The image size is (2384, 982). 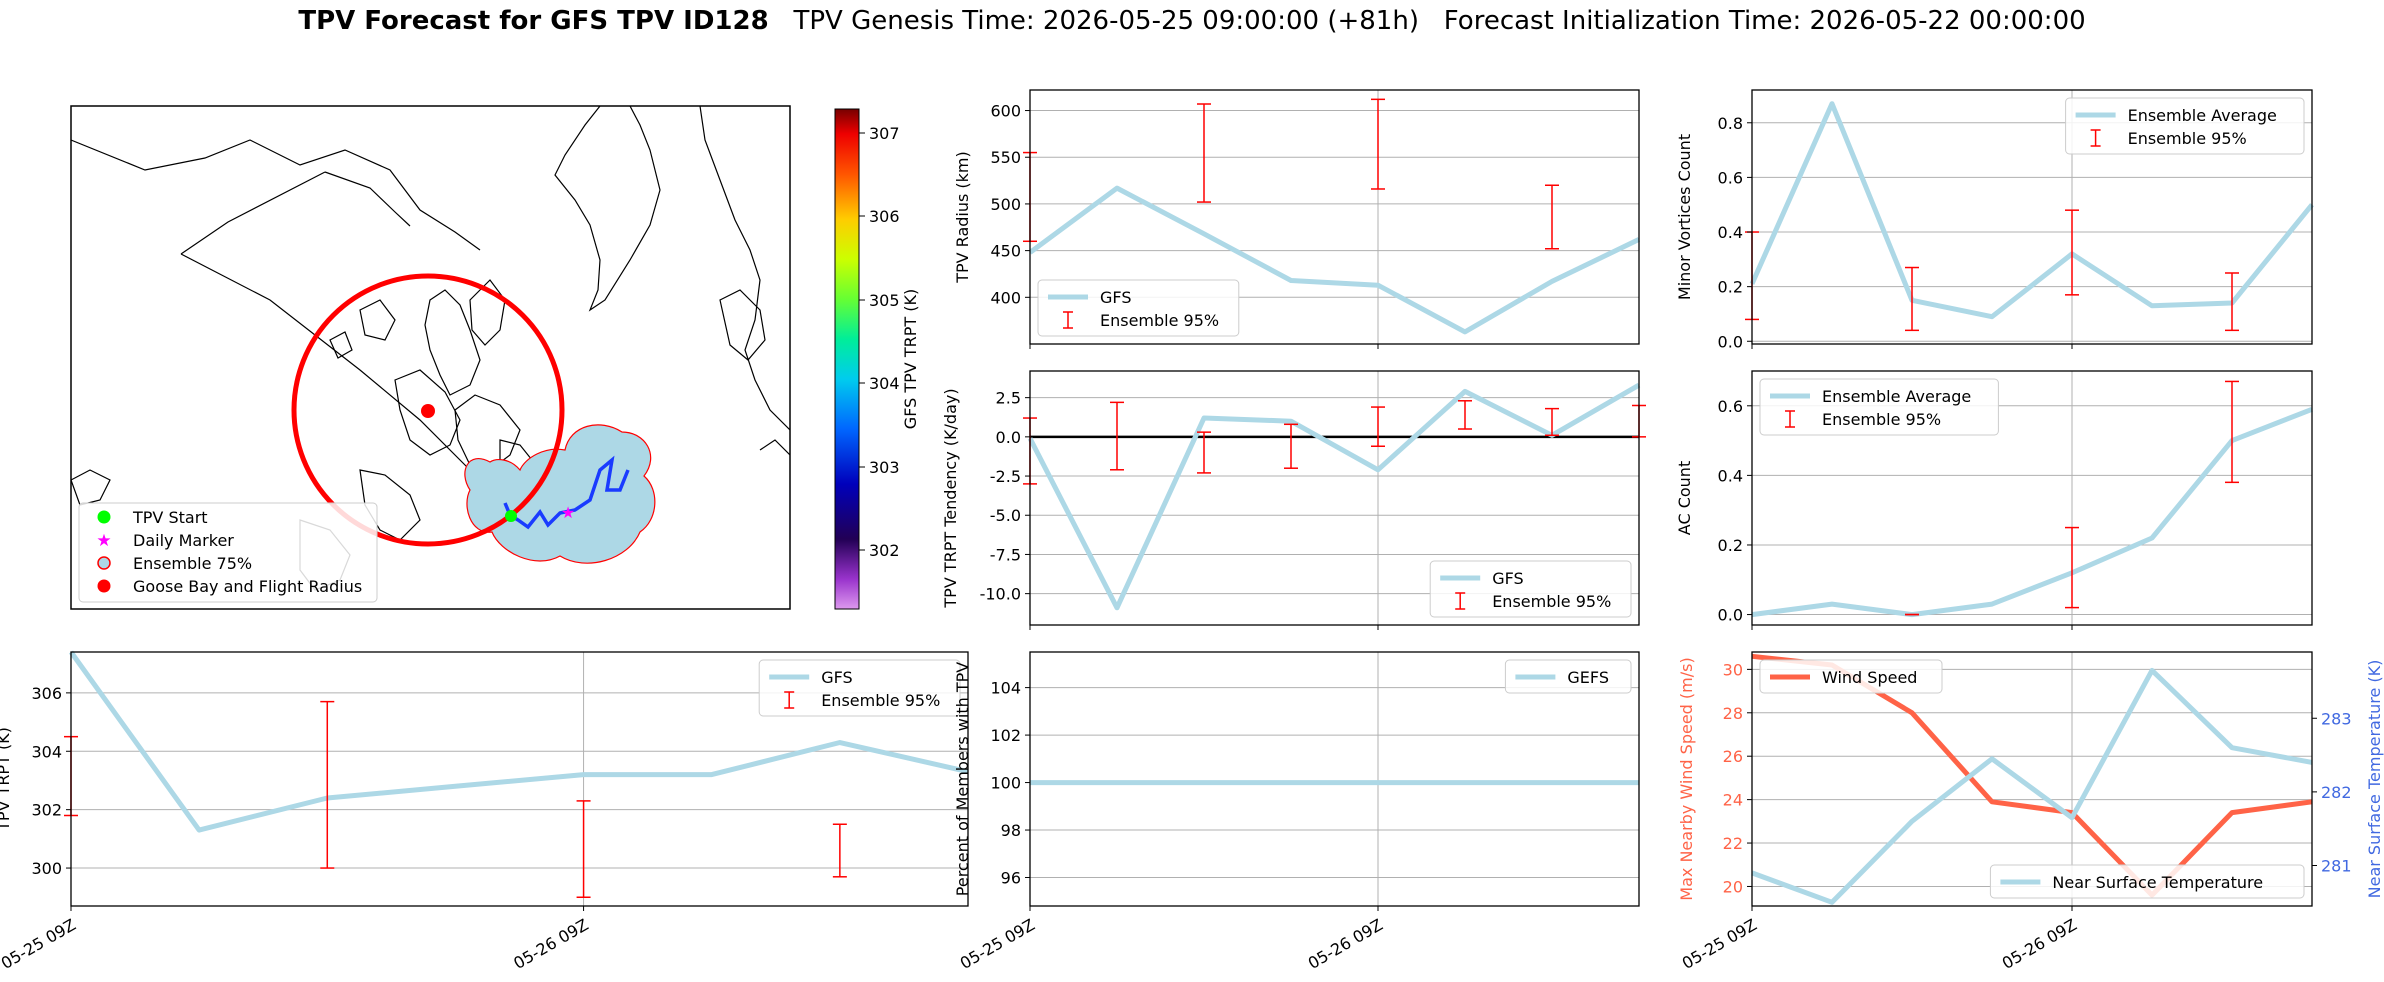 I want to click on ensemble-75-region, so click(x=560, y=494).